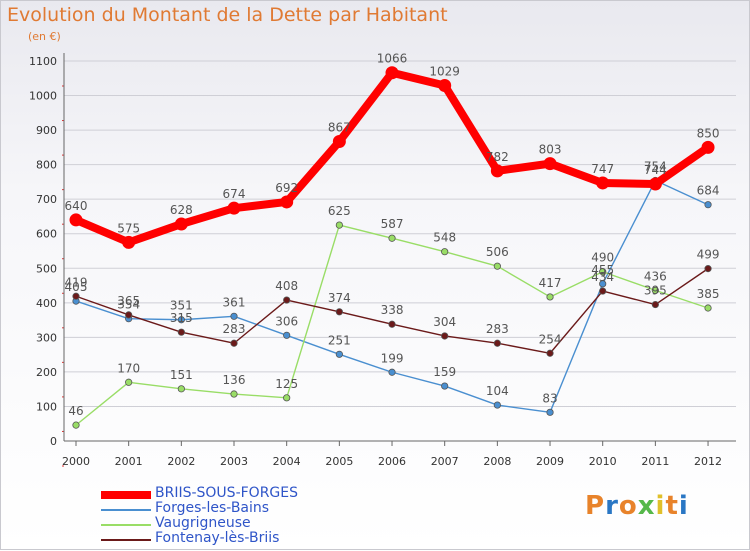  I want to click on x-tick-label: 2008, so click(497, 461).